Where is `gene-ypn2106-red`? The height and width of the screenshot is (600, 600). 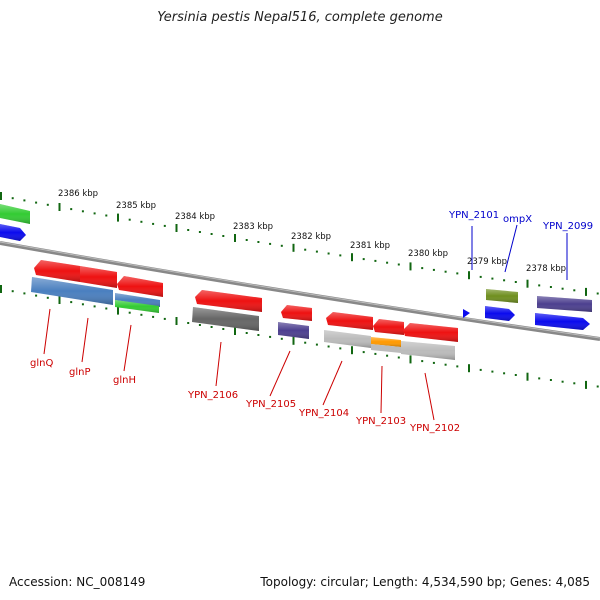
gene-ypn2106-red is located at coordinates (228, 301).